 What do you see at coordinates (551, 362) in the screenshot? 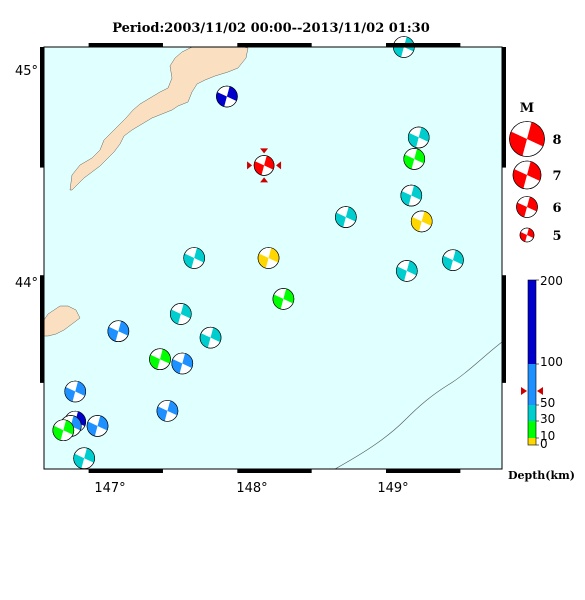
I see `depth-label-100: 100` at bounding box center [551, 362].